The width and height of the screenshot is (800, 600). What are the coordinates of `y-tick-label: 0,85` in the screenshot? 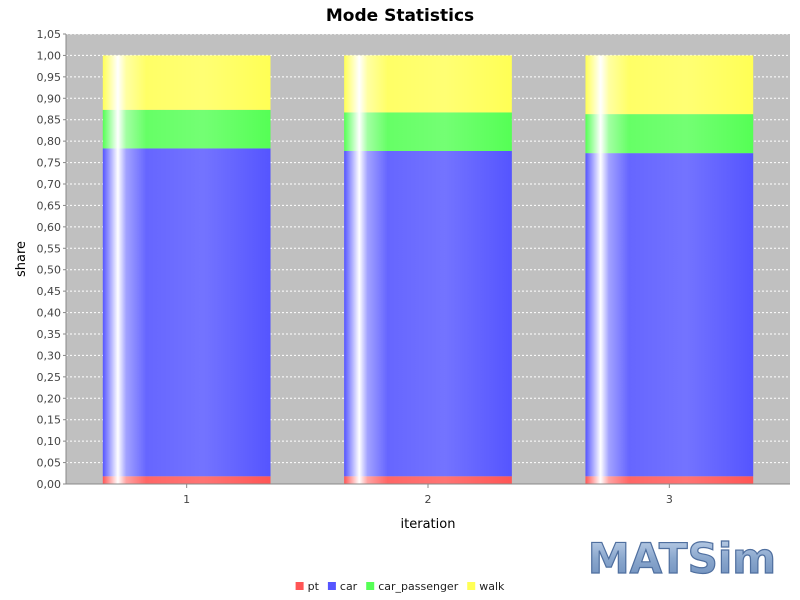 It's located at (49, 120).